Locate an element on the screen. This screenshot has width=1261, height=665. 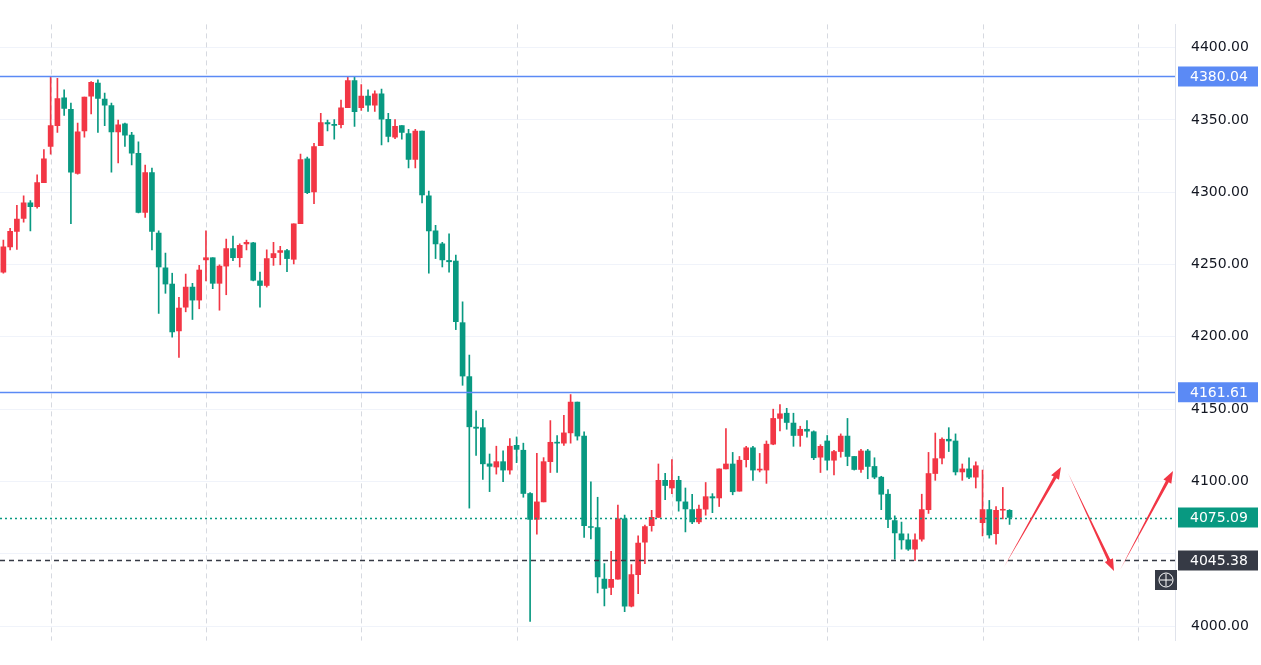
y-tick-label: 4100.00 is located at coordinates (1220, 480).